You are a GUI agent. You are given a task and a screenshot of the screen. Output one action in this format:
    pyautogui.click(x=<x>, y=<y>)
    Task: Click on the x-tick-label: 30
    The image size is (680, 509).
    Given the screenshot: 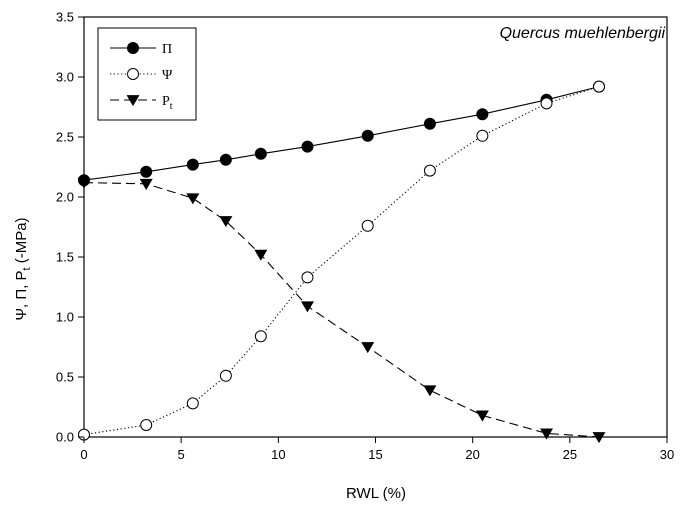 What is the action you would take?
    pyautogui.click(x=667, y=454)
    